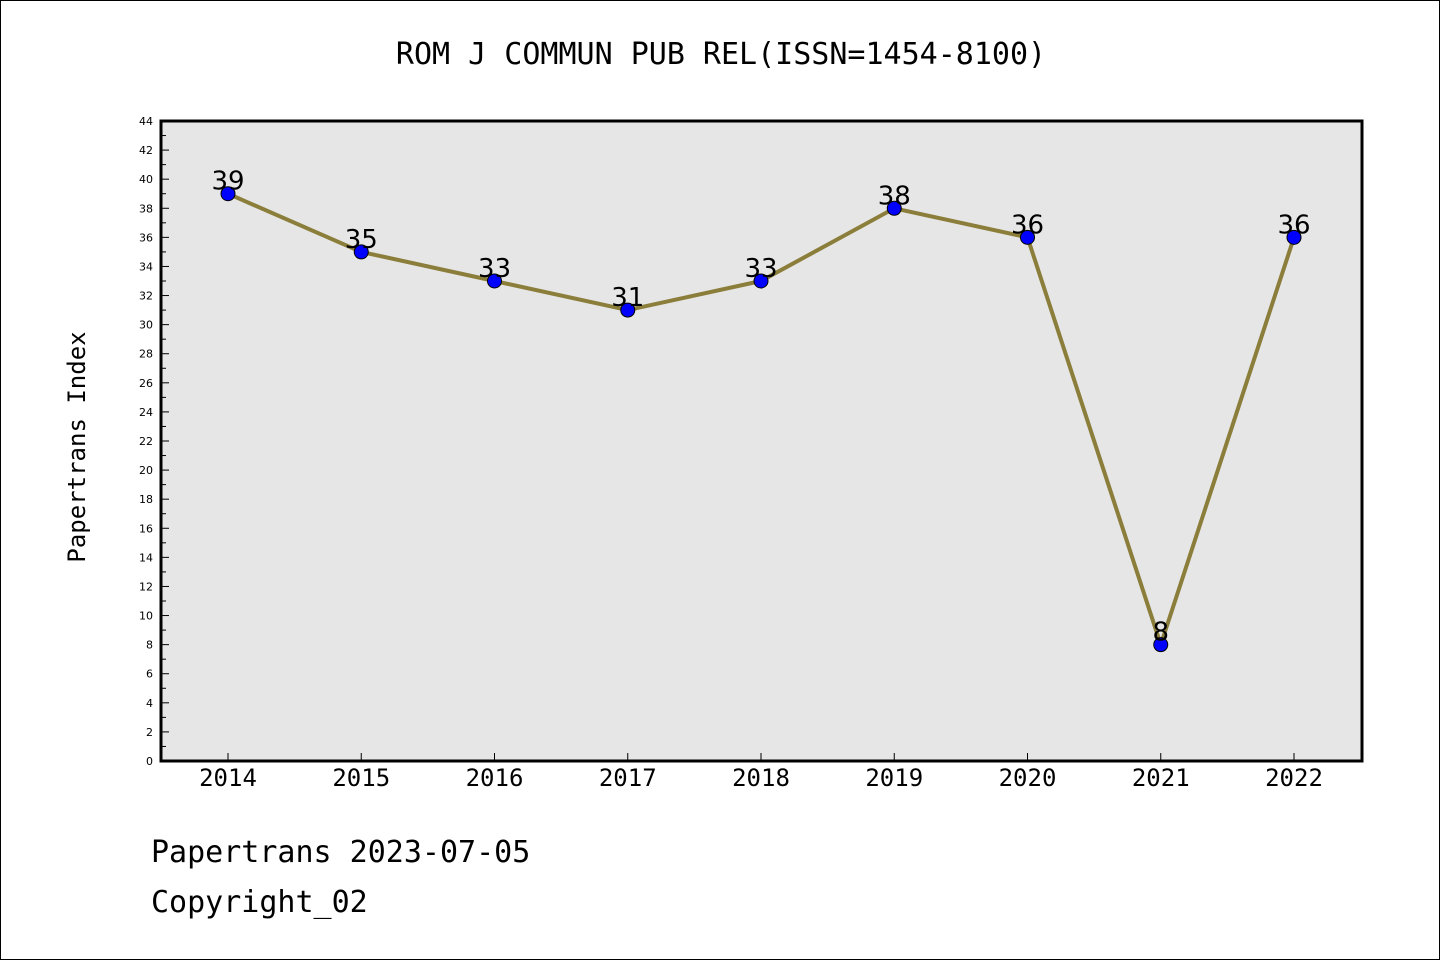 The width and height of the screenshot is (1440, 960). What do you see at coordinates (146, 121) in the screenshot?
I see `y-tick-label: 44` at bounding box center [146, 121].